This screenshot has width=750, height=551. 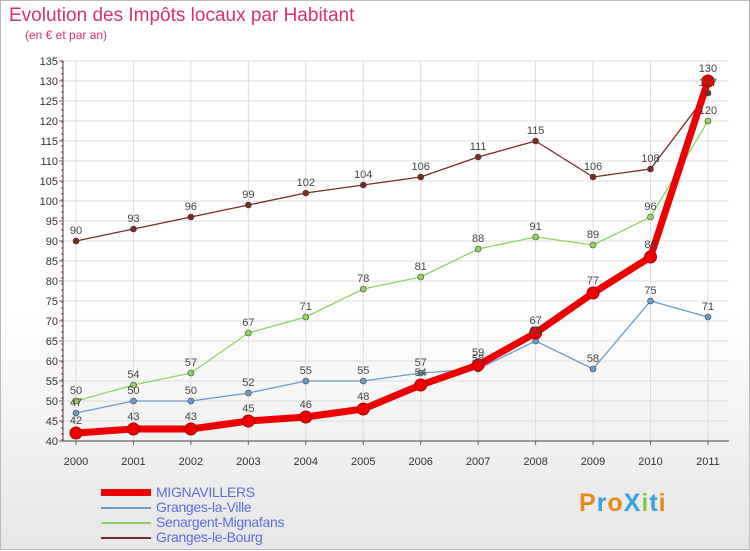 I want to click on y-tick-label: 70, so click(x=52, y=322).